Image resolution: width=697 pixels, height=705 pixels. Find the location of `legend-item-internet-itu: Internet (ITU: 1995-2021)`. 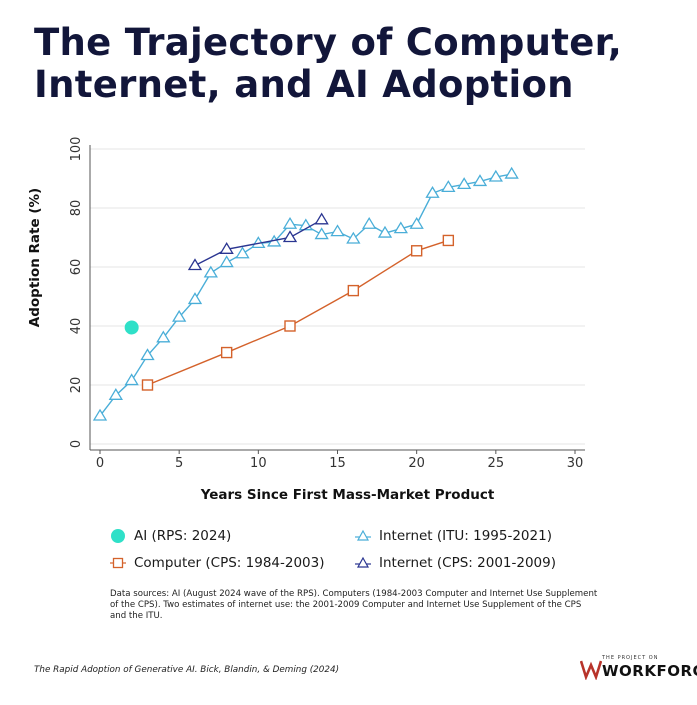

legend-item-internet-itu: Internet (ITU: 1995-2021) is located at coordinates (453, 536).